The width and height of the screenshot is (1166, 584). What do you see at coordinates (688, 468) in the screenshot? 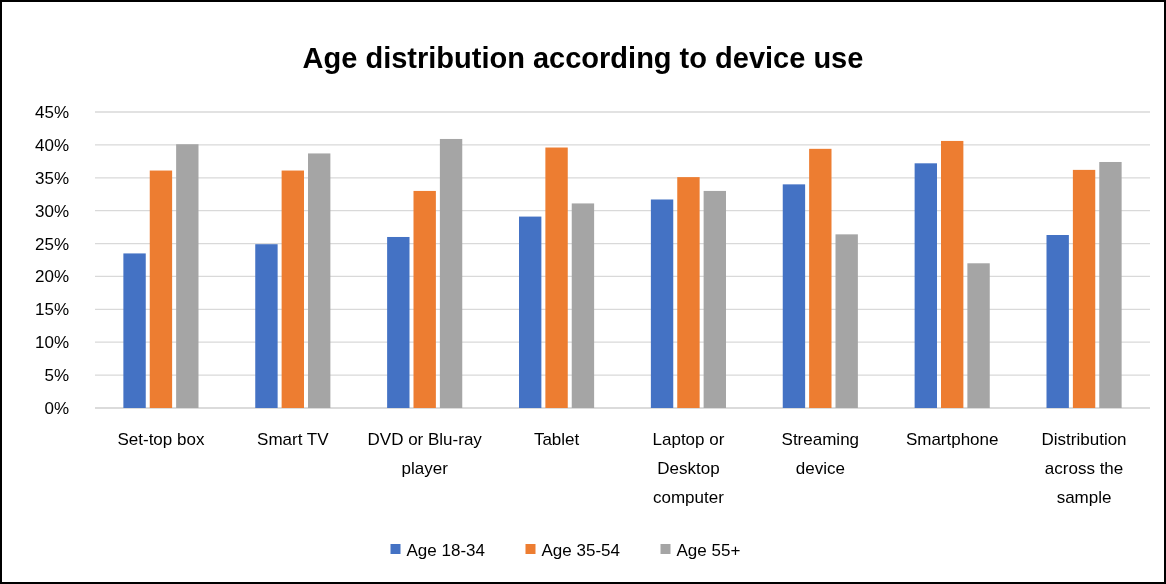
I see `x-tick-label: Laptop or Desktop computer` at bounding box center [688, 468].